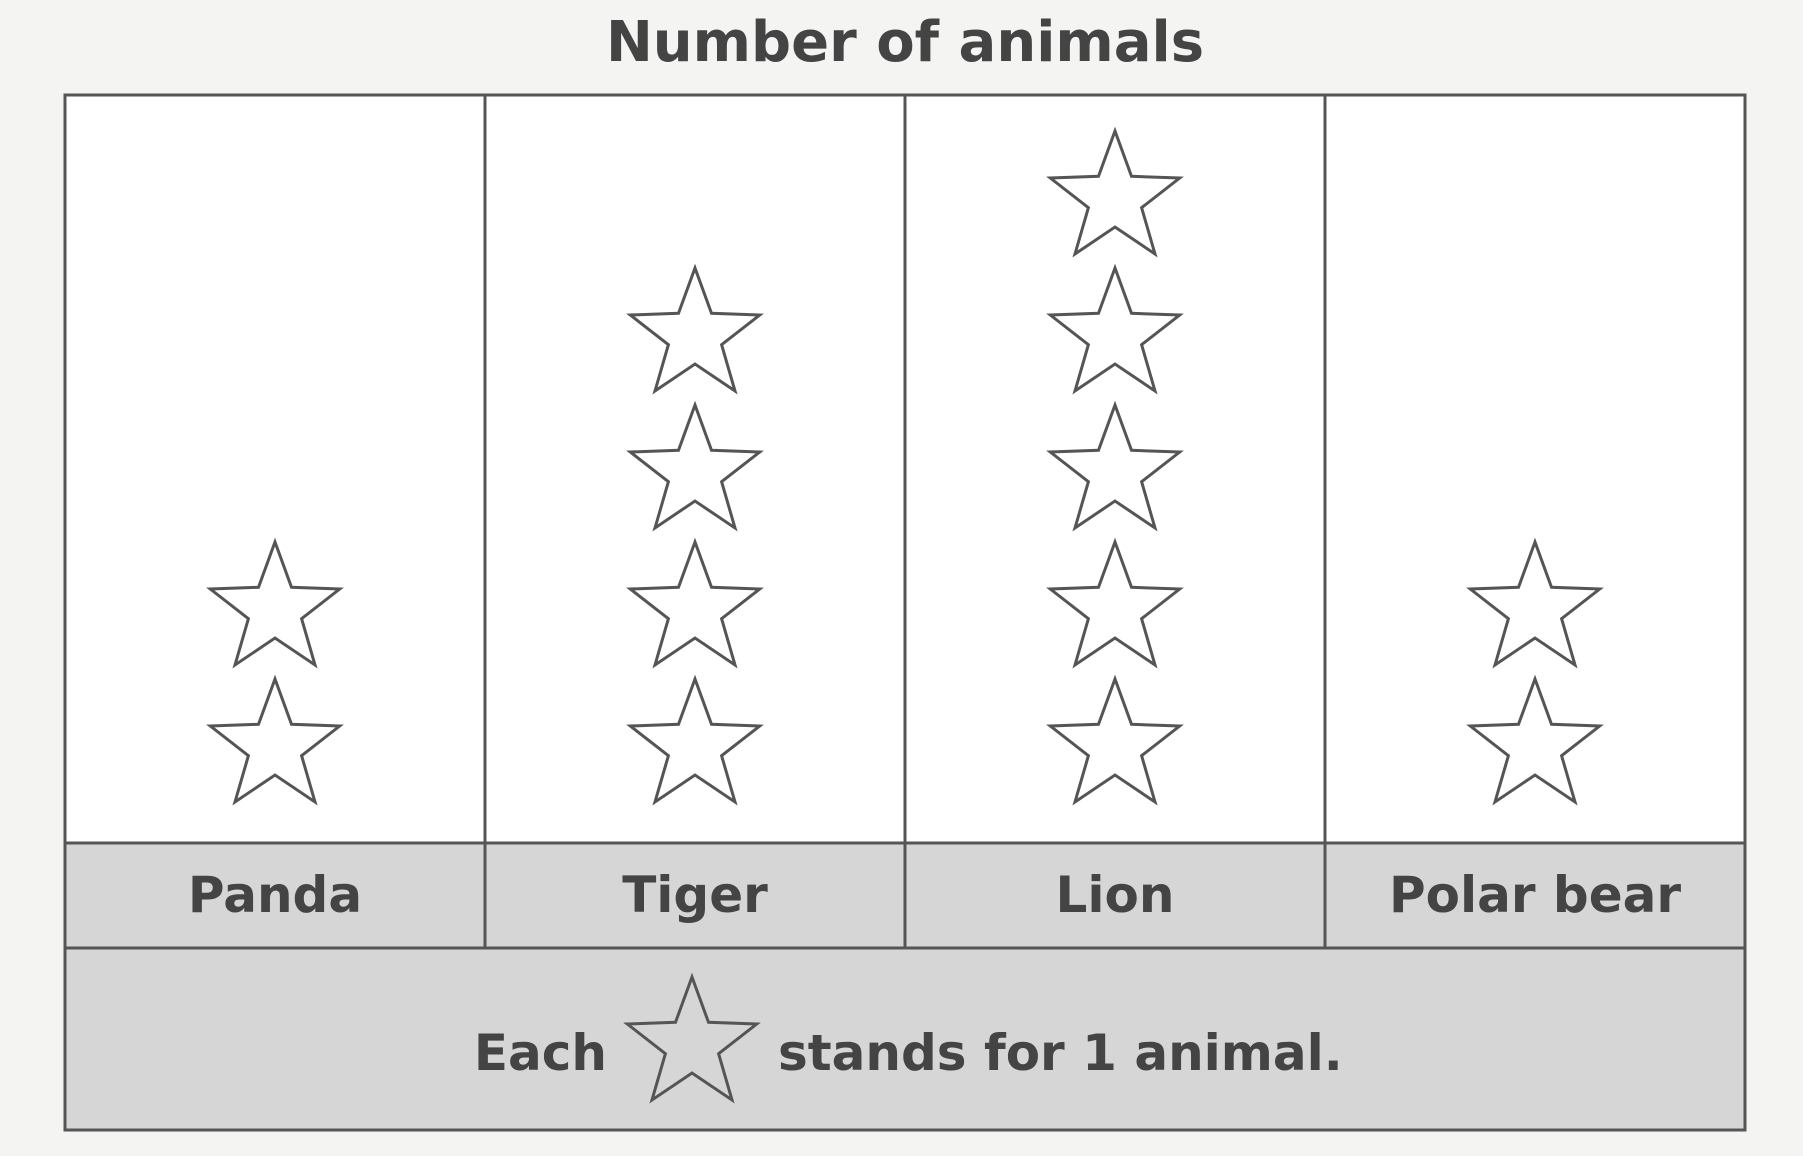 This screenshot has height=1156, width=1803. What do you see at coordinates (905, 42) in the screenshot?
I see `chart-title: Number of animals` at bounding box center [905, 42].